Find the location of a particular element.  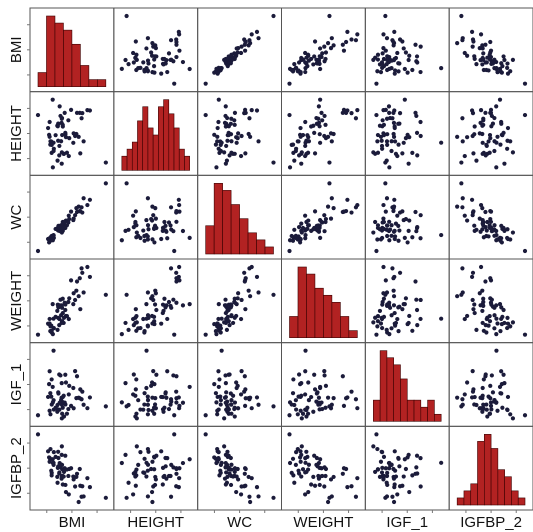

panel-wc-vs-height is located at coordinates (156, 217).